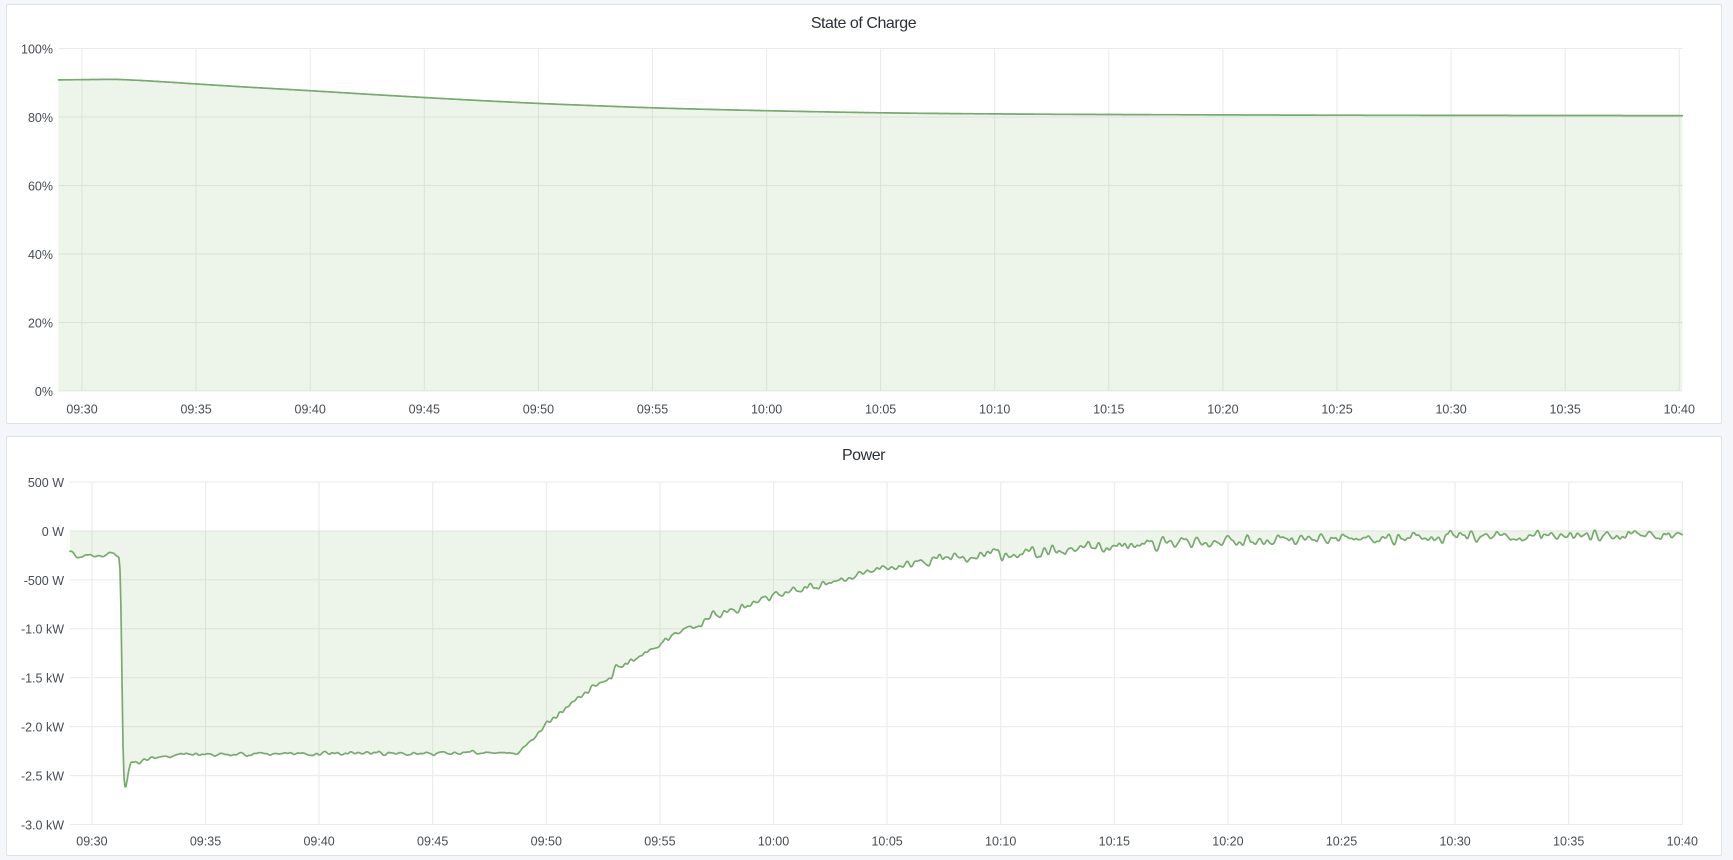 The height and width of the screenshot is (860, 1733). What do you see at coordinates (40, 118) in the screenshot?
I see `svg-text: 80%` at bounding box center [40, 118].